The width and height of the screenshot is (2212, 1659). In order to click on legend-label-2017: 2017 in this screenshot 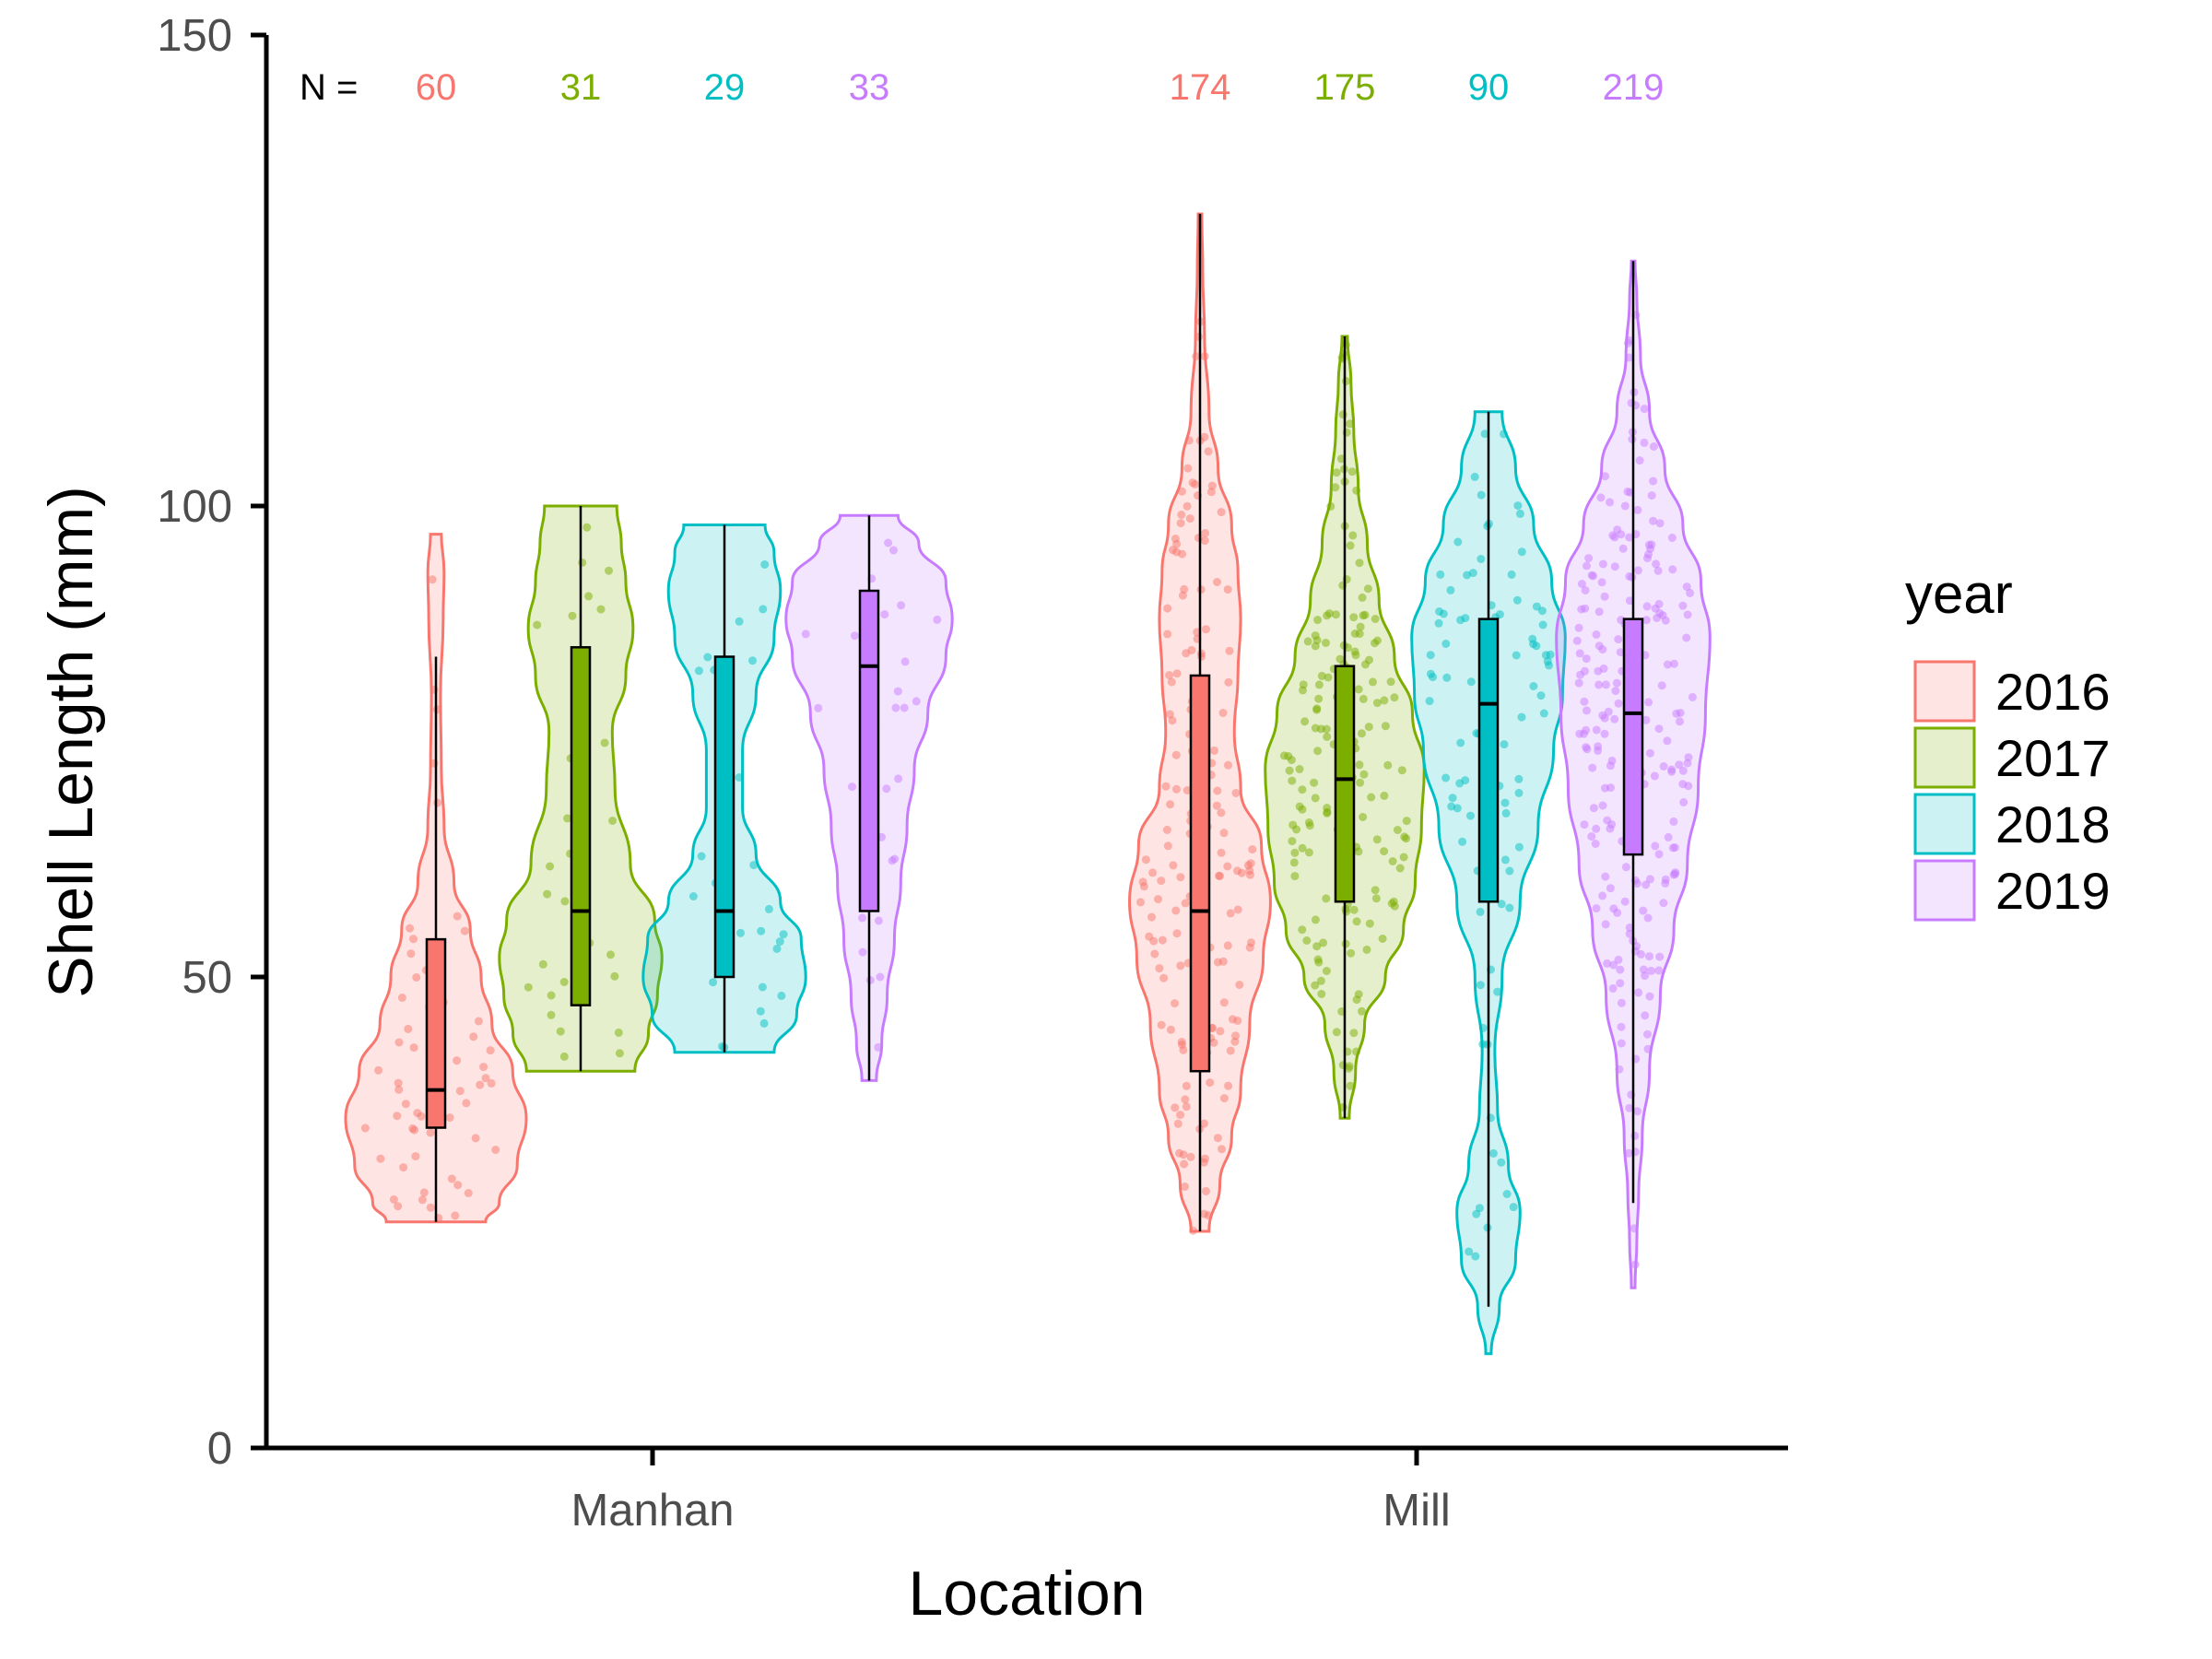, I will do `click(2053, 758)`.